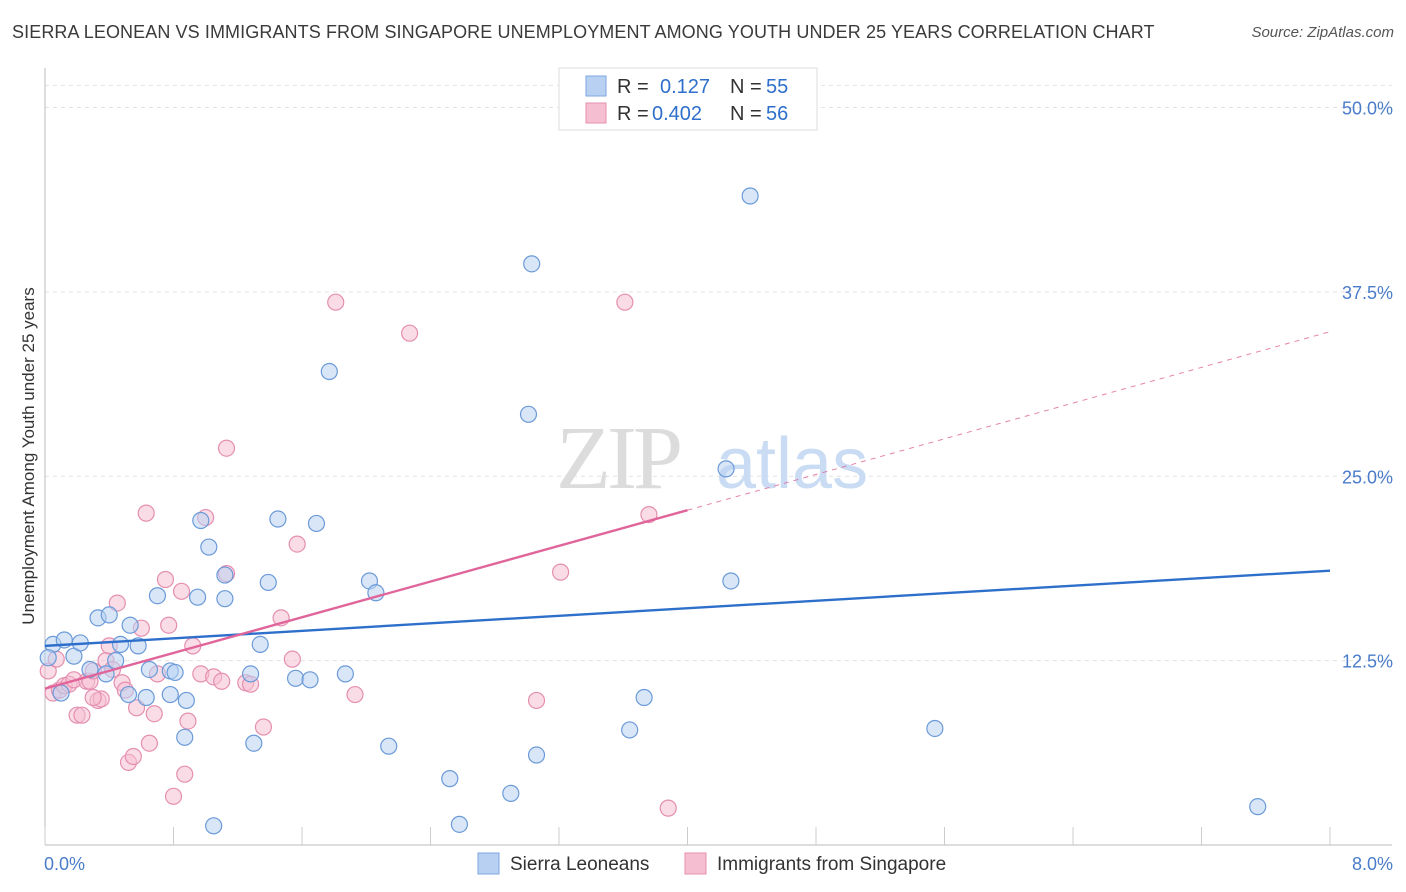  Describe the element at coordinates (1367, 109) in the screenshot. I see `y-tick-label: 50.0%` at that location.